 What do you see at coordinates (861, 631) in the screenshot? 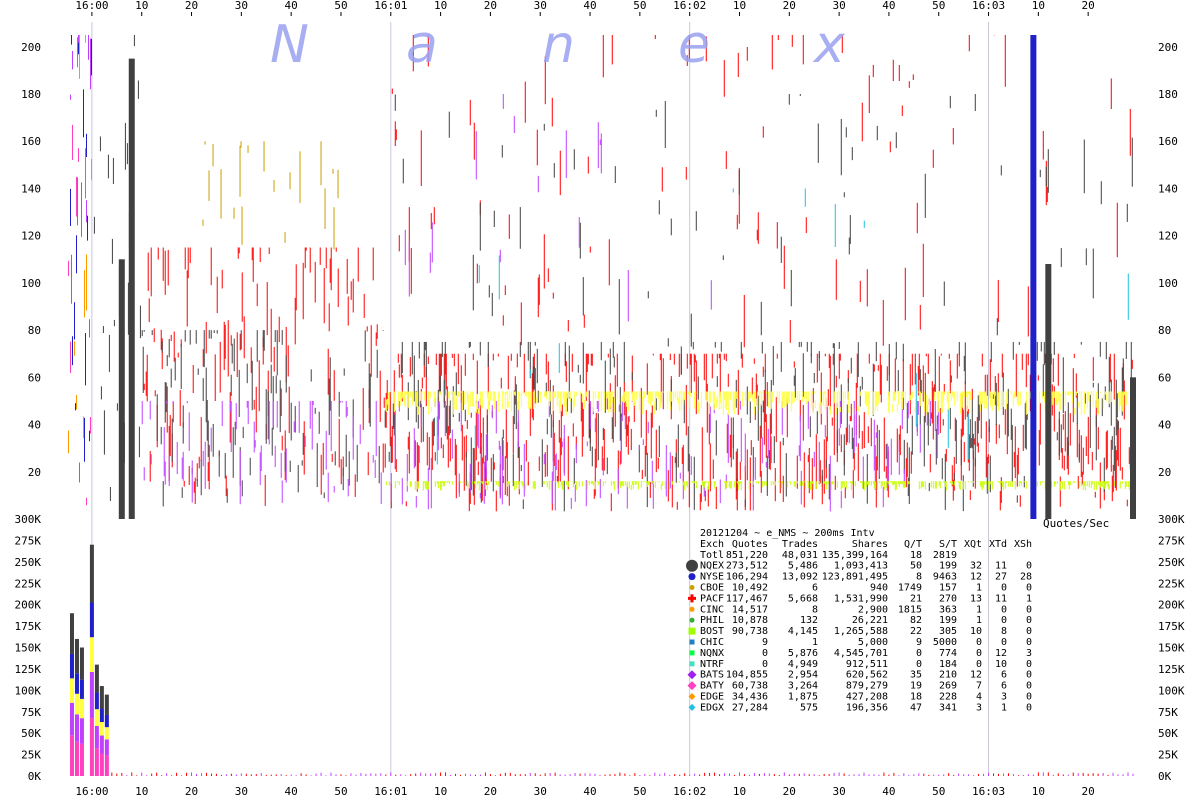
I see `legend-cell: 1,265,588` at bounding box center [861, 631].